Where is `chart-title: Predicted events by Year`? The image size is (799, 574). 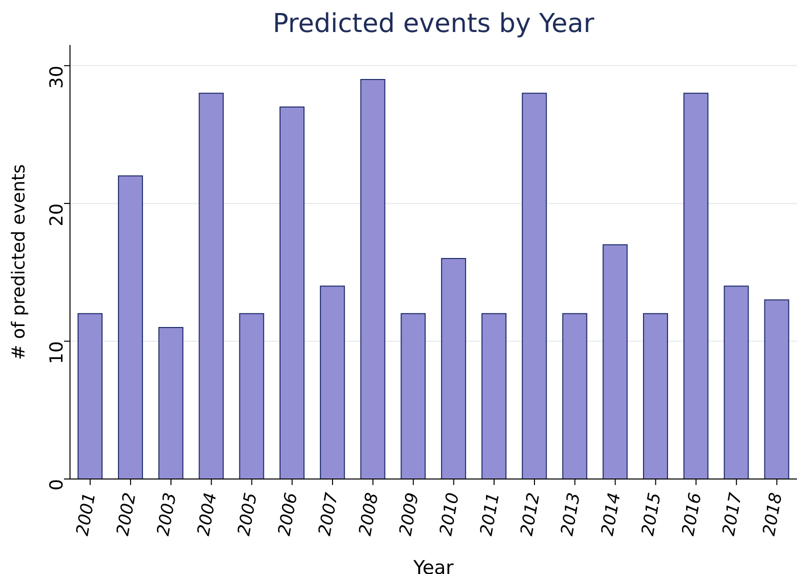 chart-title: Predicted events by Year is located at coordinates (434, 24).